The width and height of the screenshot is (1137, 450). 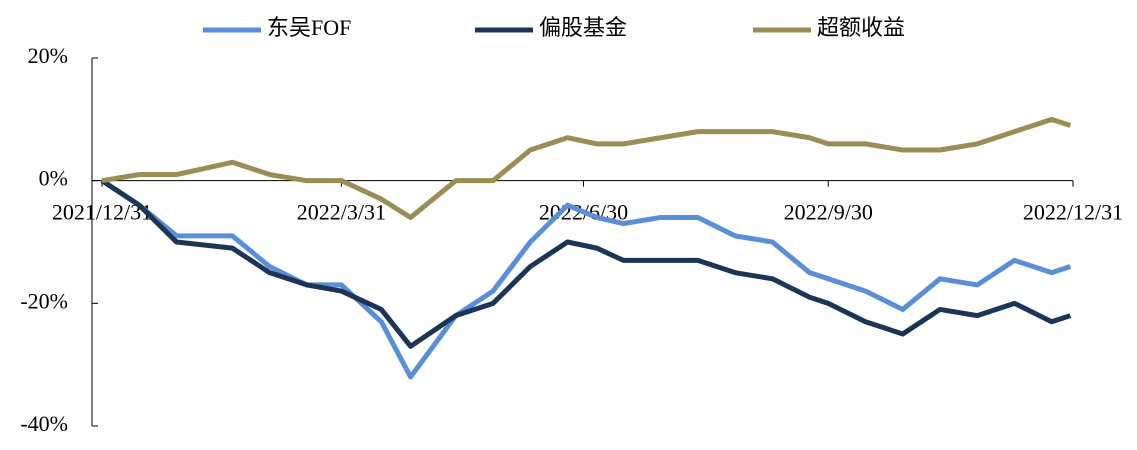 What do you see at coordinates (44, 300) in the screenshot?
I see `y-tick-label: -20%` at bounding box center [44, 300].